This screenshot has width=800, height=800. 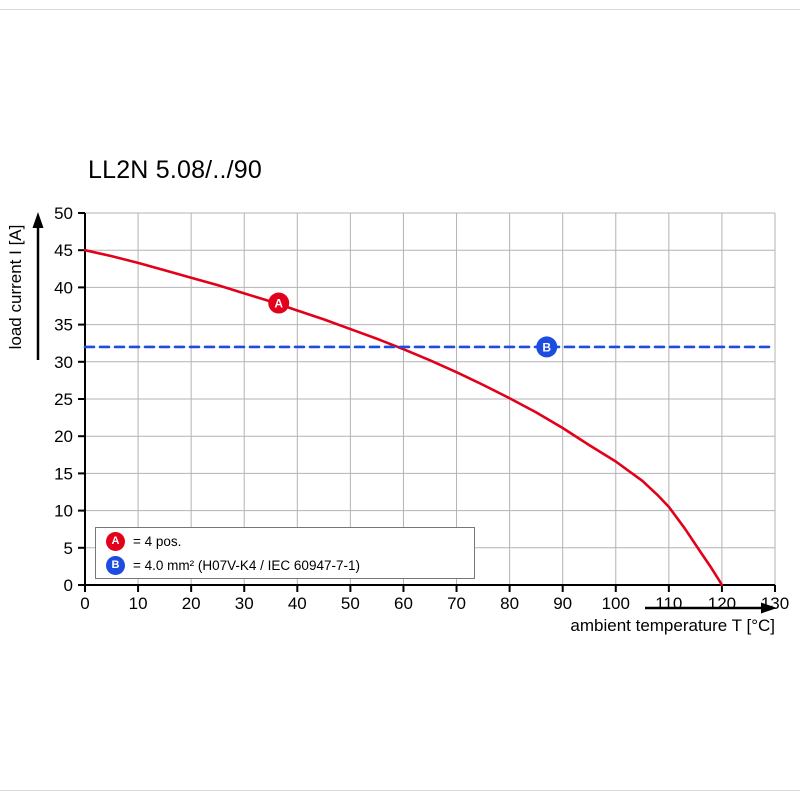 I want to click on x-tick-label: 40, so click(x=297, y=603).